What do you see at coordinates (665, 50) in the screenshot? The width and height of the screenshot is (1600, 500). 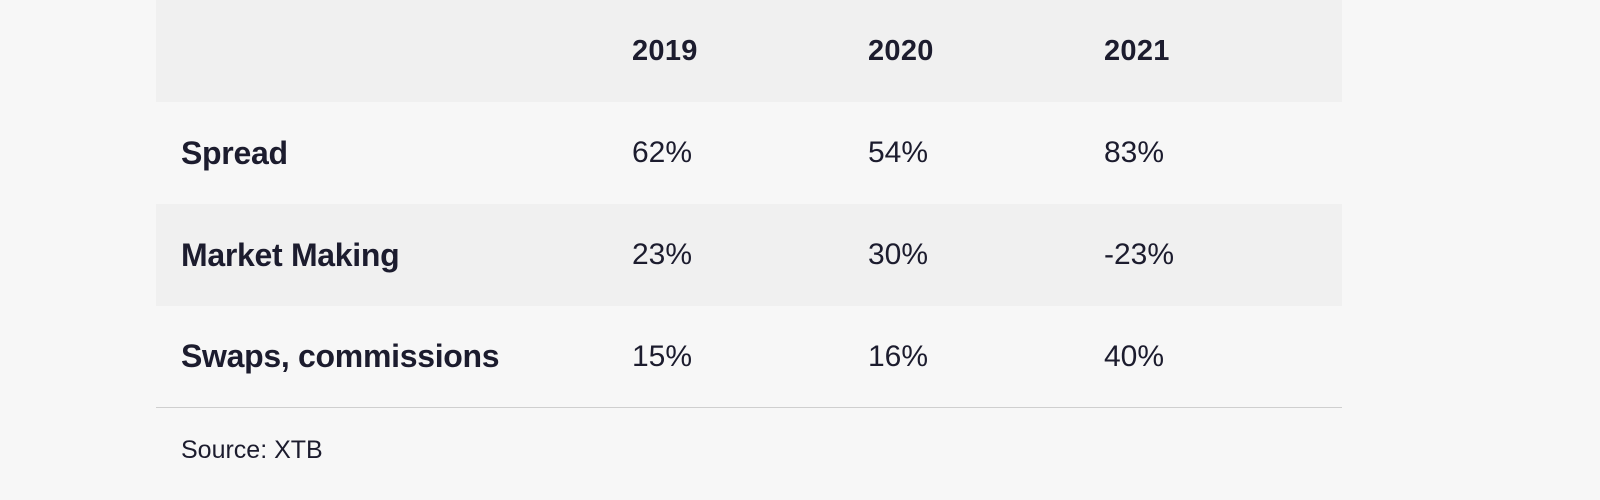 I see `header-year-2019: 2019` at bounding box center [665, 50].